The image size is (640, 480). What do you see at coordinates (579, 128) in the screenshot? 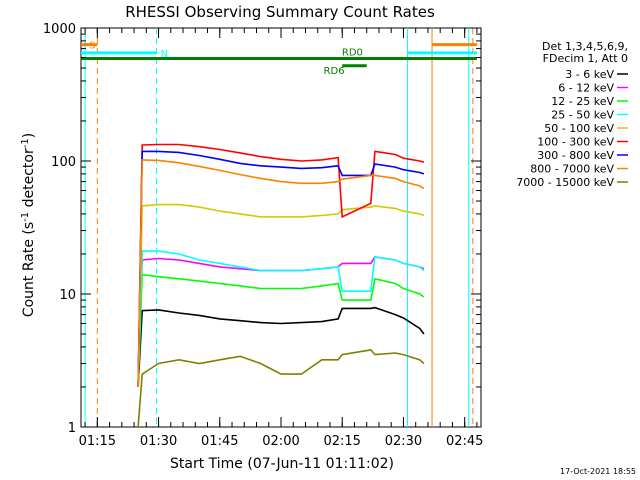
I see `legend-label: 50 - 100 keV` at bounding box center [579, 128].